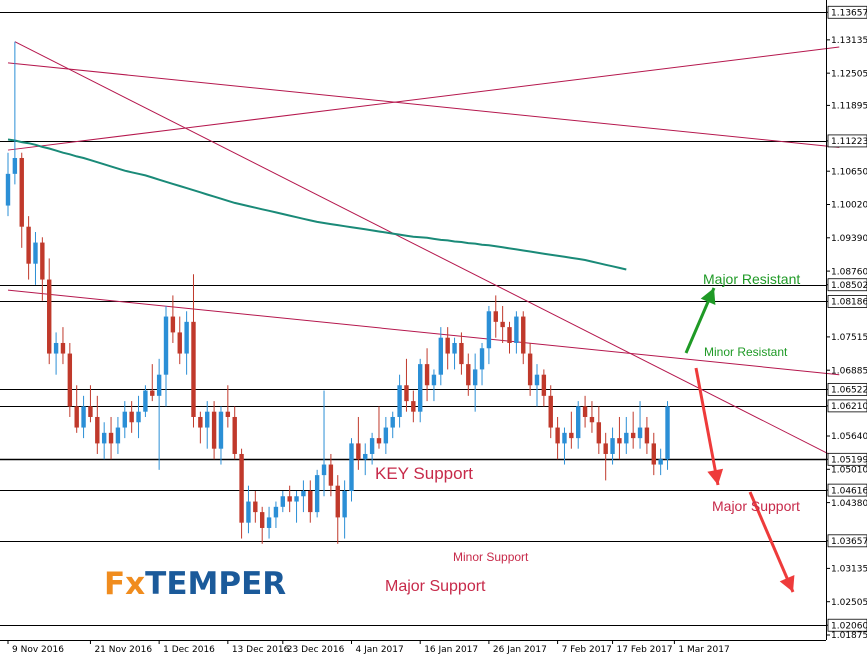 Image resolution: width=867 pixels, height=659 pixels. Describe the element at coordinates (849, 172) in the screenshot. I see `price-tick-label: 1.10650` at that location.